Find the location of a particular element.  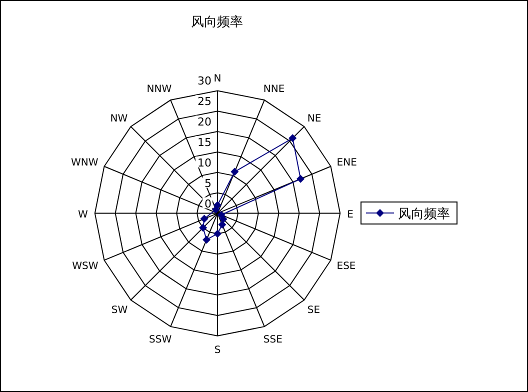

spoke-label: ENE is located at coordinates (346, 162).